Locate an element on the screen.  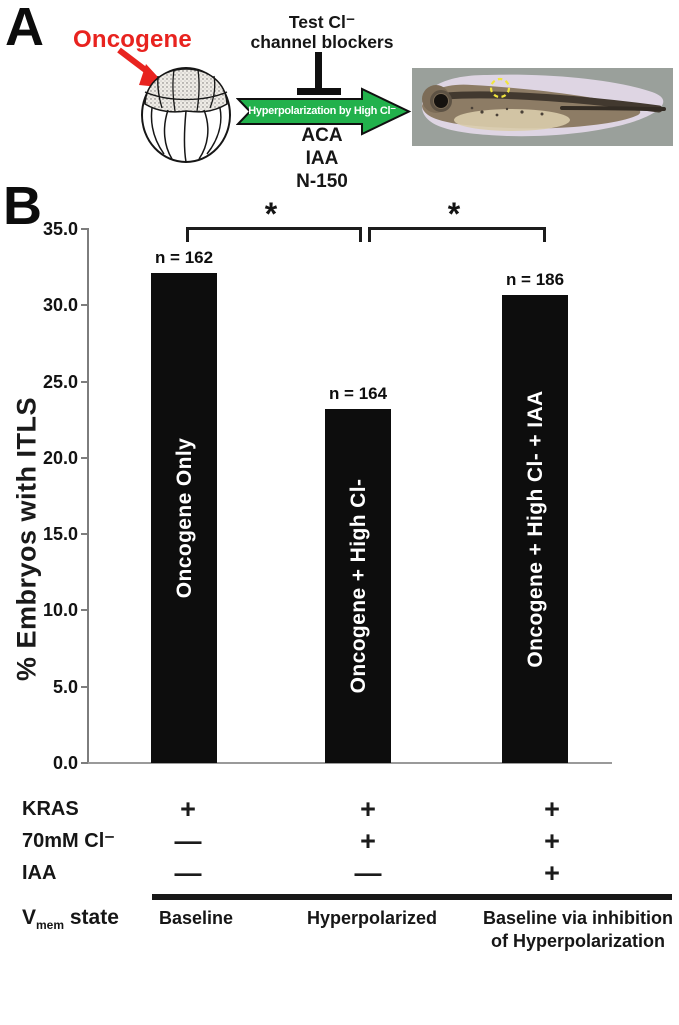
table-separator-line is located at coordinates (412, 897).